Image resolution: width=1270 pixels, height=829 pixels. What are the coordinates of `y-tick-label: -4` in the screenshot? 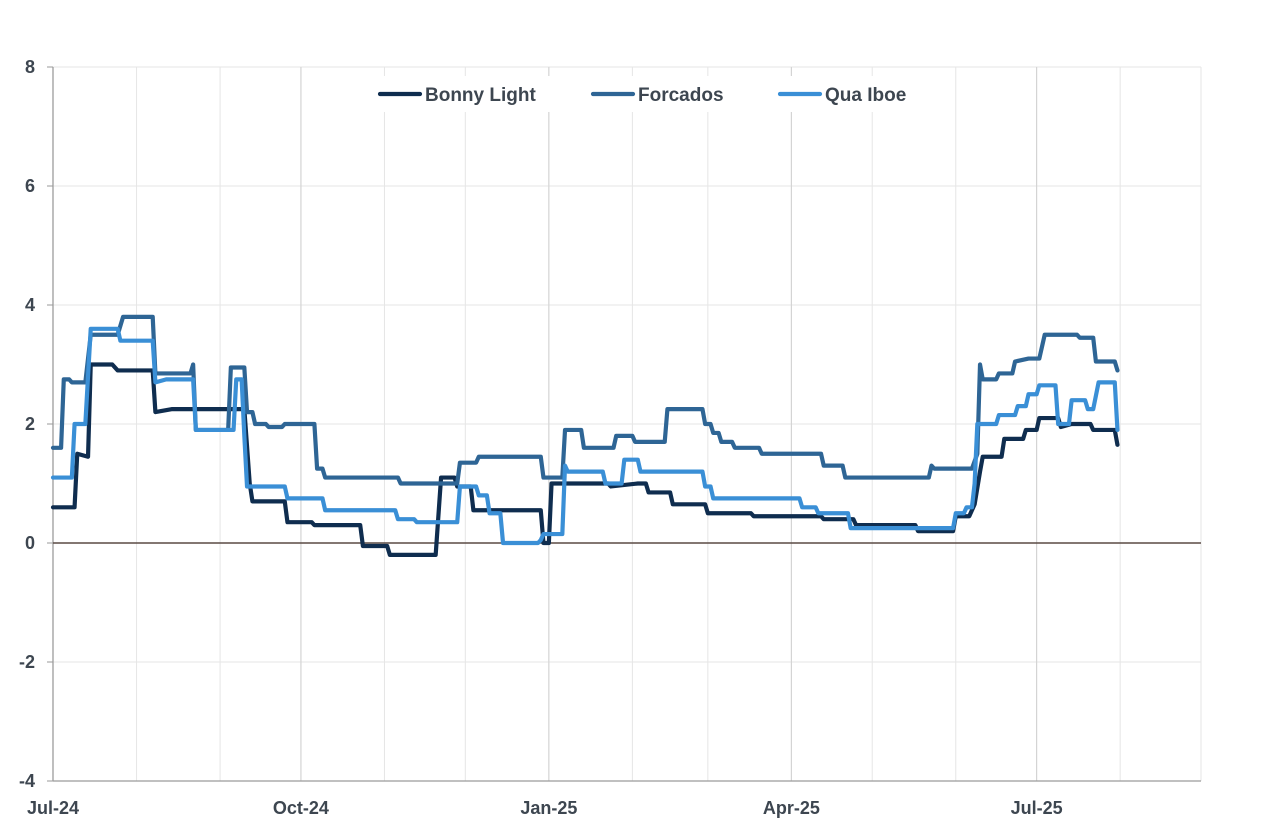 It's located at (27, 781).